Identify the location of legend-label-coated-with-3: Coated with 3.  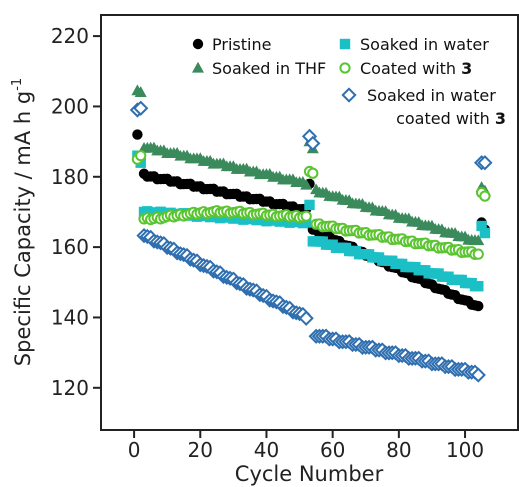
(416, 68).